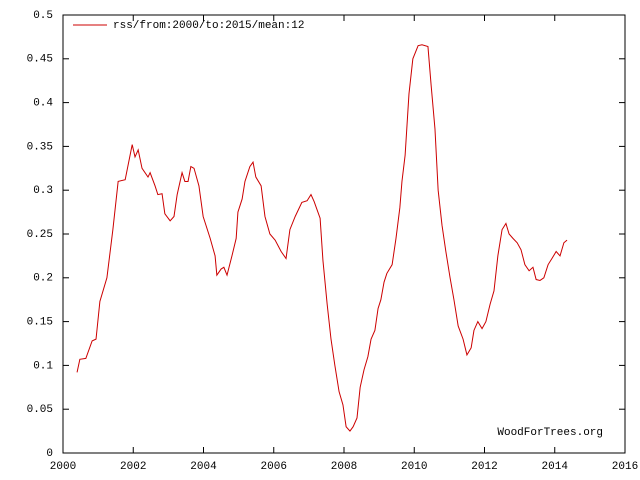  I want to click on x-tick-label: 2006, so click(274, 467).